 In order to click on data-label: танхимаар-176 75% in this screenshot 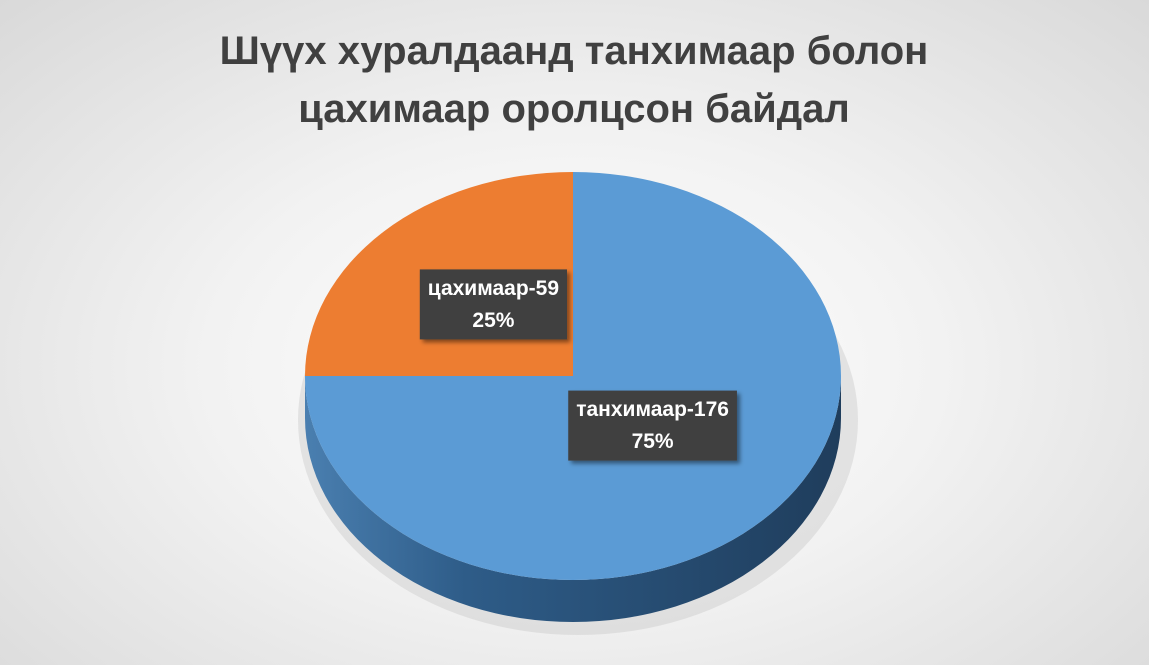, I will do `click(652, 425)`.